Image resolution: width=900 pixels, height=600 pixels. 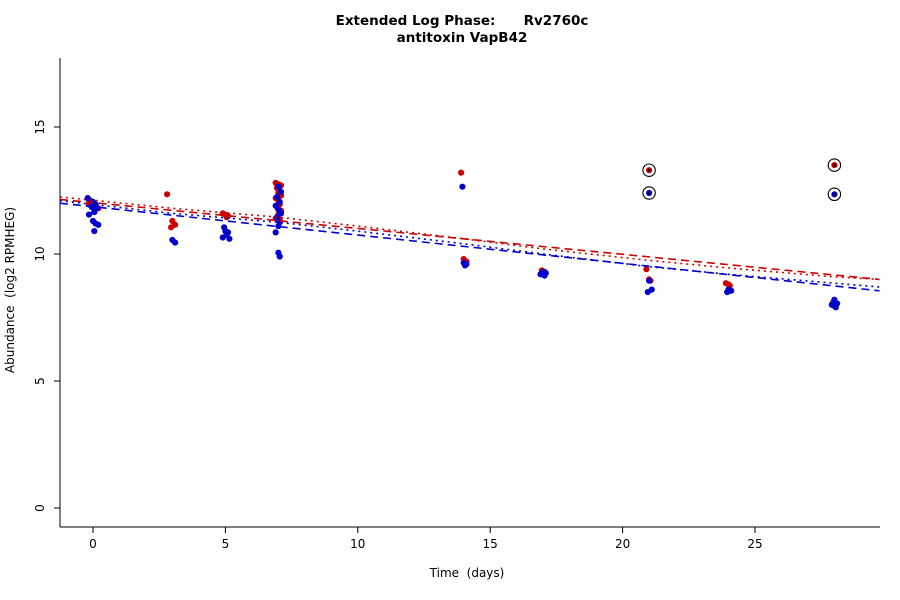 What do you see at coordinates (40, 381) in the screenshot?
I see `y-tick-label: 5` at bounding box center [40, 381].